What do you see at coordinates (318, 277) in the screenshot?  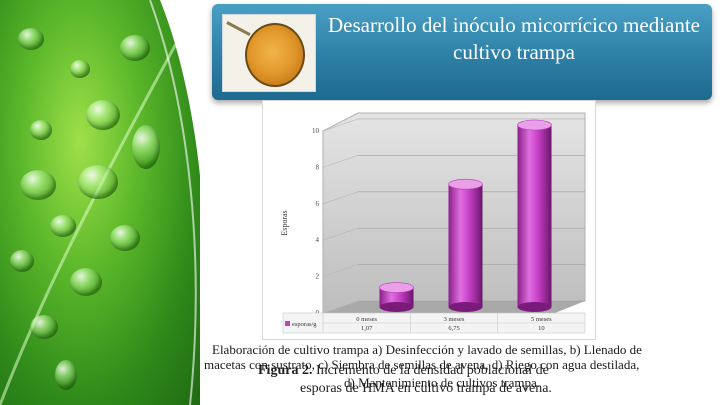 I see `y-tick-label: 2` at bounding box center [318, 277].